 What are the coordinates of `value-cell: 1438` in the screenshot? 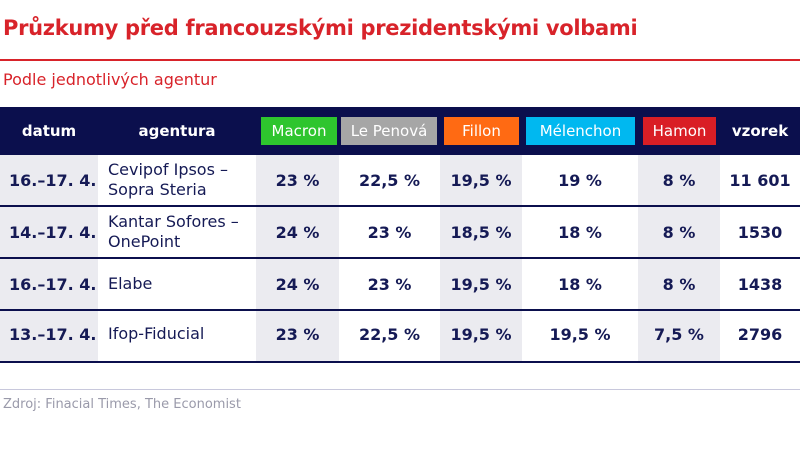 It's located at (760, 284).